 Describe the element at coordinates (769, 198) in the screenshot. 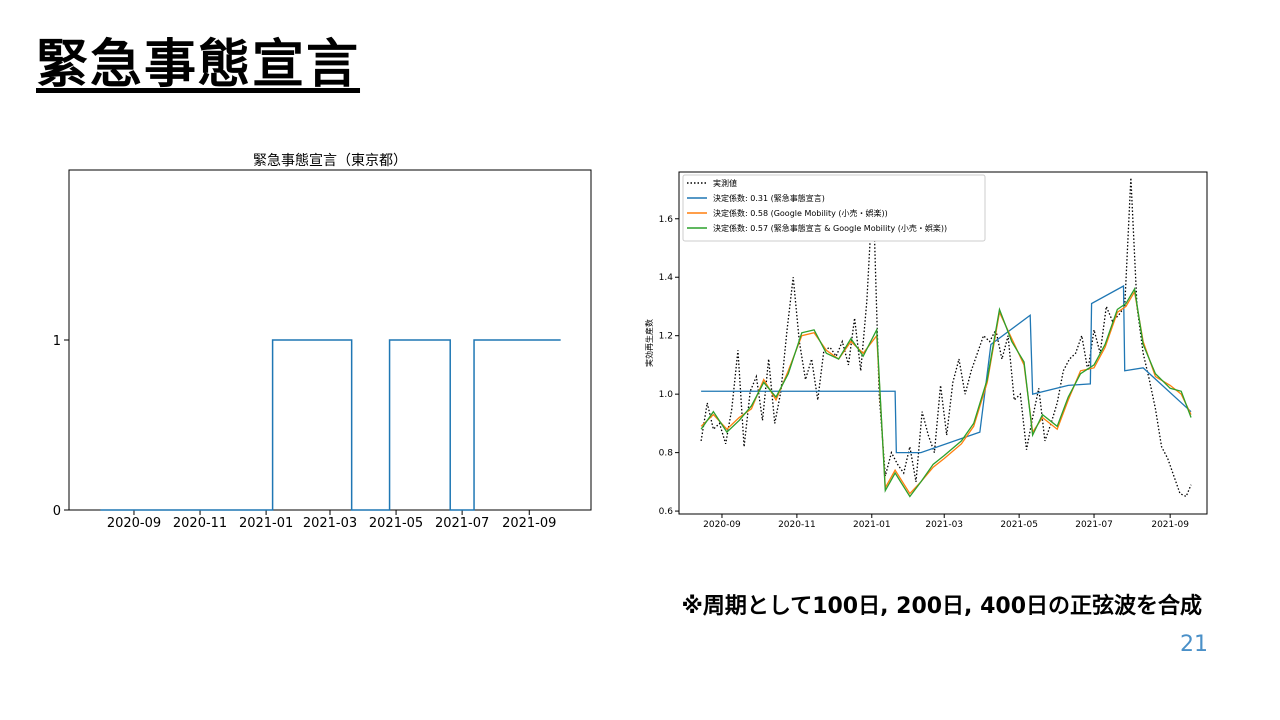

I see `legend-label: 決定係数: 0.31 (緊急事態宣言)` at that location.